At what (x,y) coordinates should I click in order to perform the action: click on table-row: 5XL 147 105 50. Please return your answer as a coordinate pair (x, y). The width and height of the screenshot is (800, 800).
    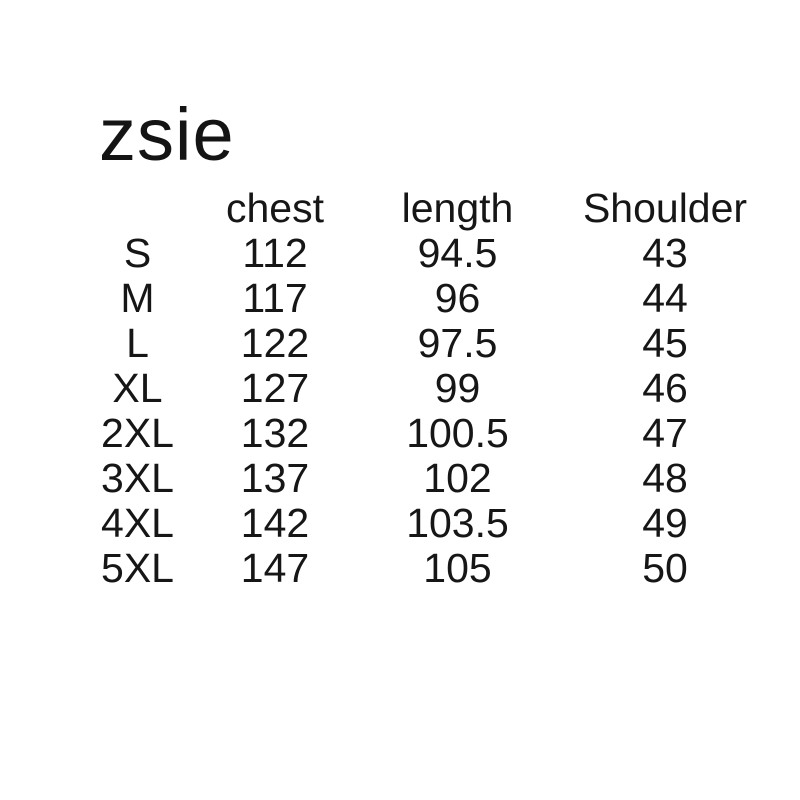
    Looking at the image, I should click on (430, 568).